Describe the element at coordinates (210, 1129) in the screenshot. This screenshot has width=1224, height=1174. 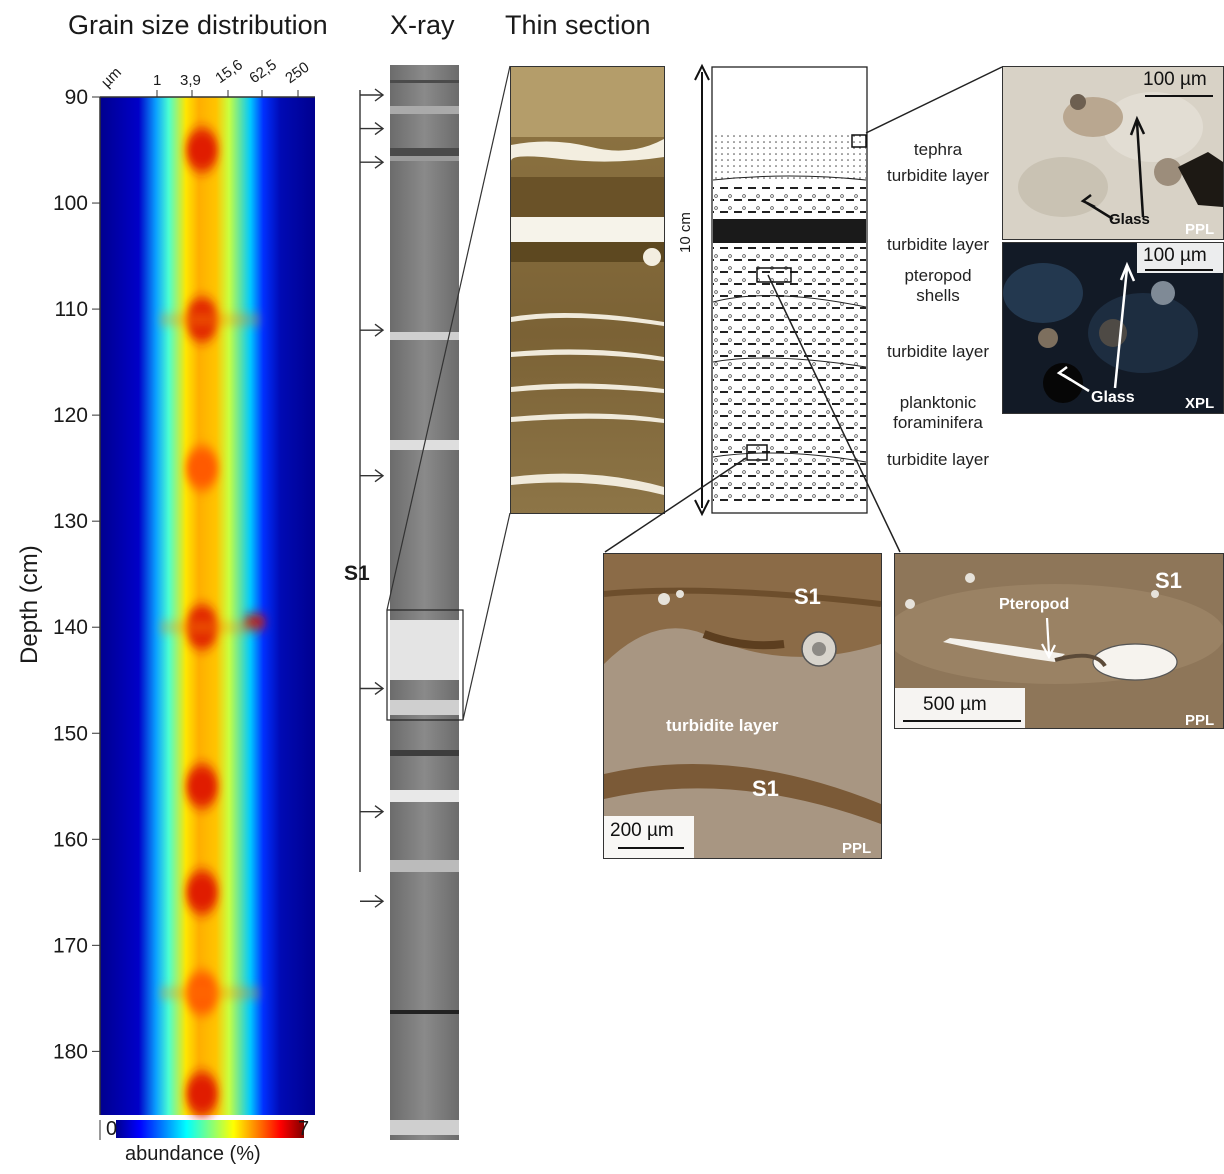
I see `colorbar` at that location.